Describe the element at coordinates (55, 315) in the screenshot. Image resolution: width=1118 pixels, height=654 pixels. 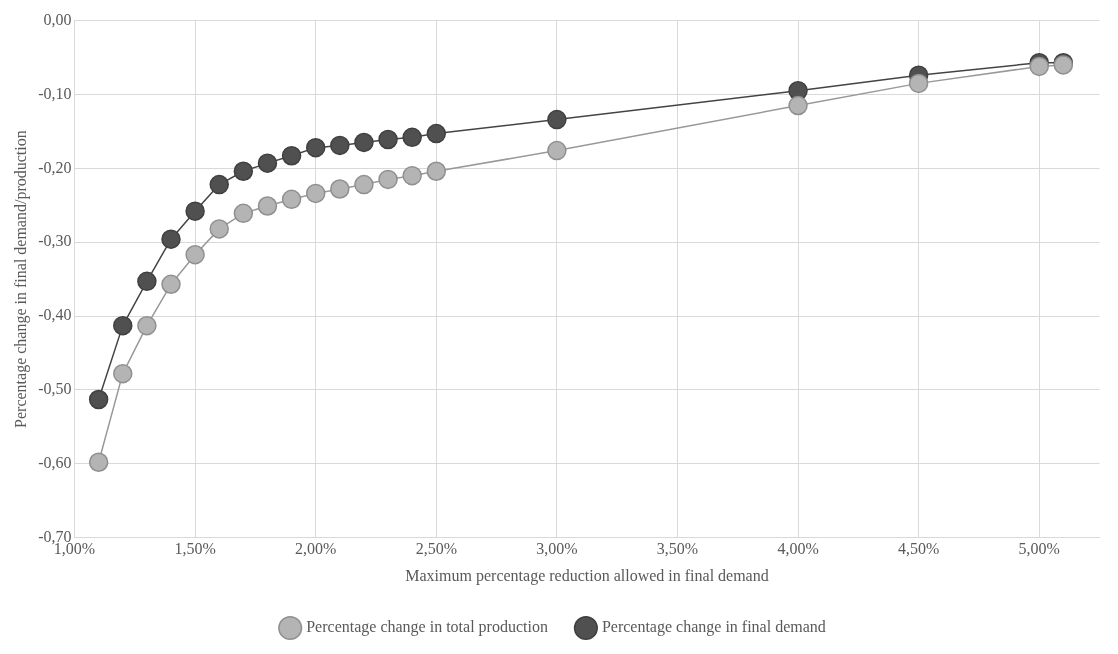
I see `y-tick-label: -0,40` at that location.